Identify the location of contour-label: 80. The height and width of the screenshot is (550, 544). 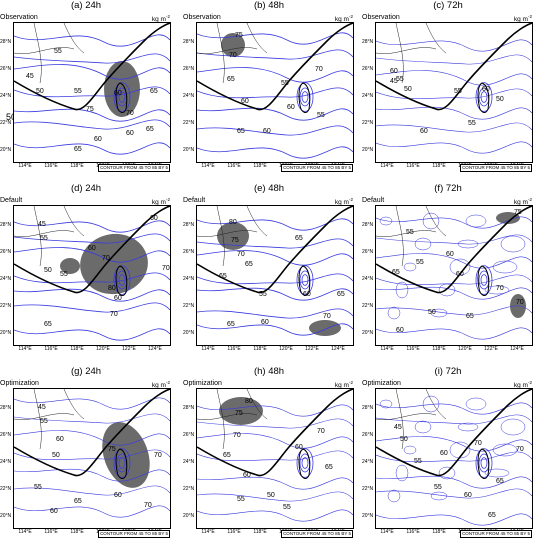
(112, 288).